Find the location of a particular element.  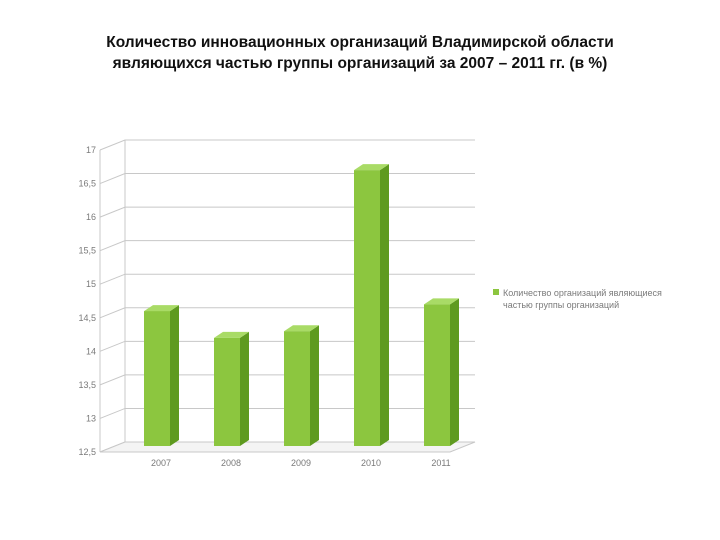

y-tick-label: 13 is located at coordinates (91, 418).